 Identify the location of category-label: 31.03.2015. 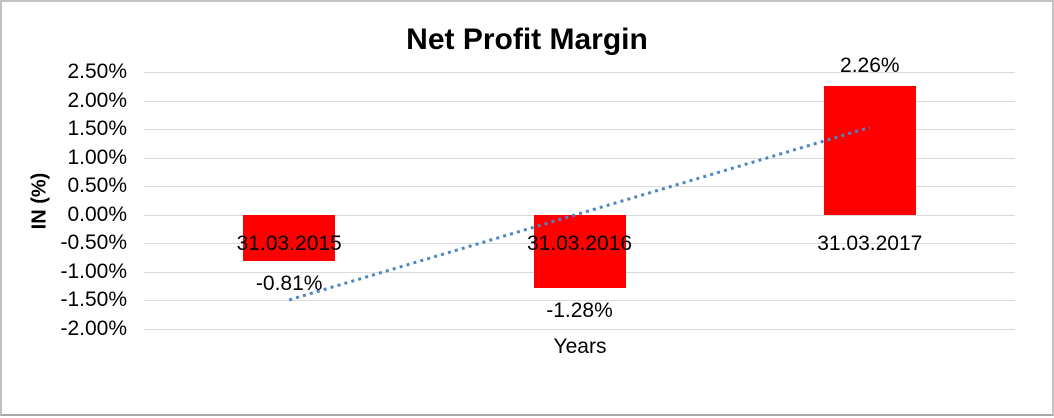
(289, 243).